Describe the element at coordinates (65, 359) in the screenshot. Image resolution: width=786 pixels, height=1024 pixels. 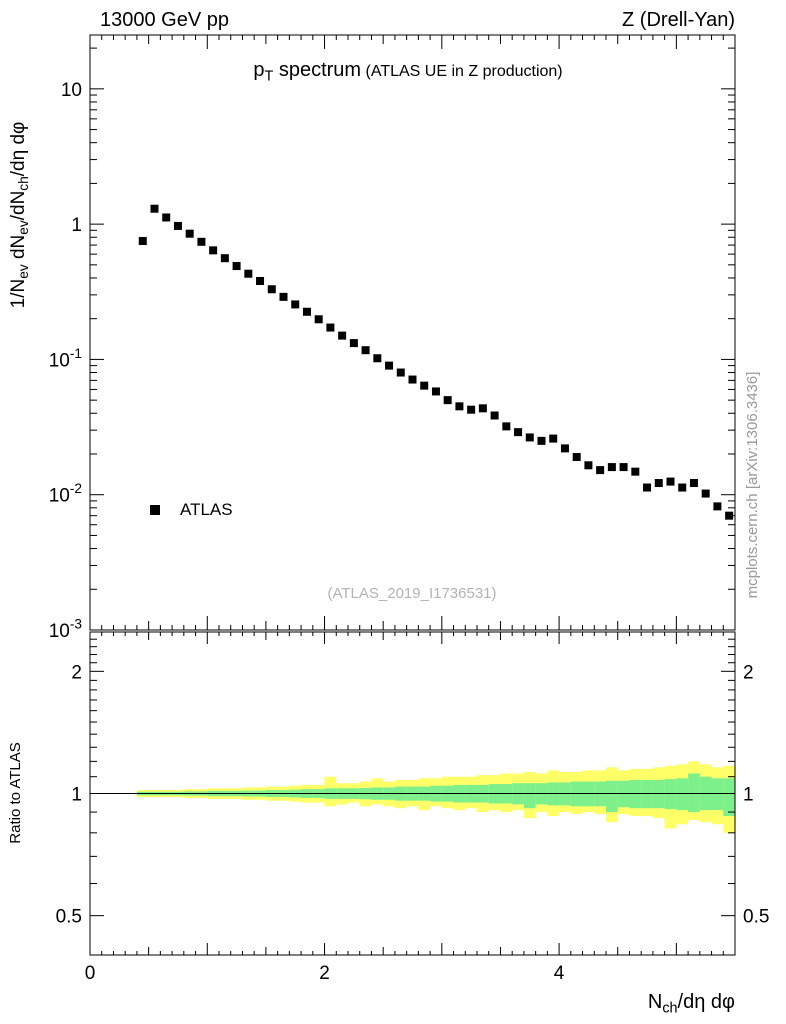
I see `y-tick-label: 10⁻¹` at that location.